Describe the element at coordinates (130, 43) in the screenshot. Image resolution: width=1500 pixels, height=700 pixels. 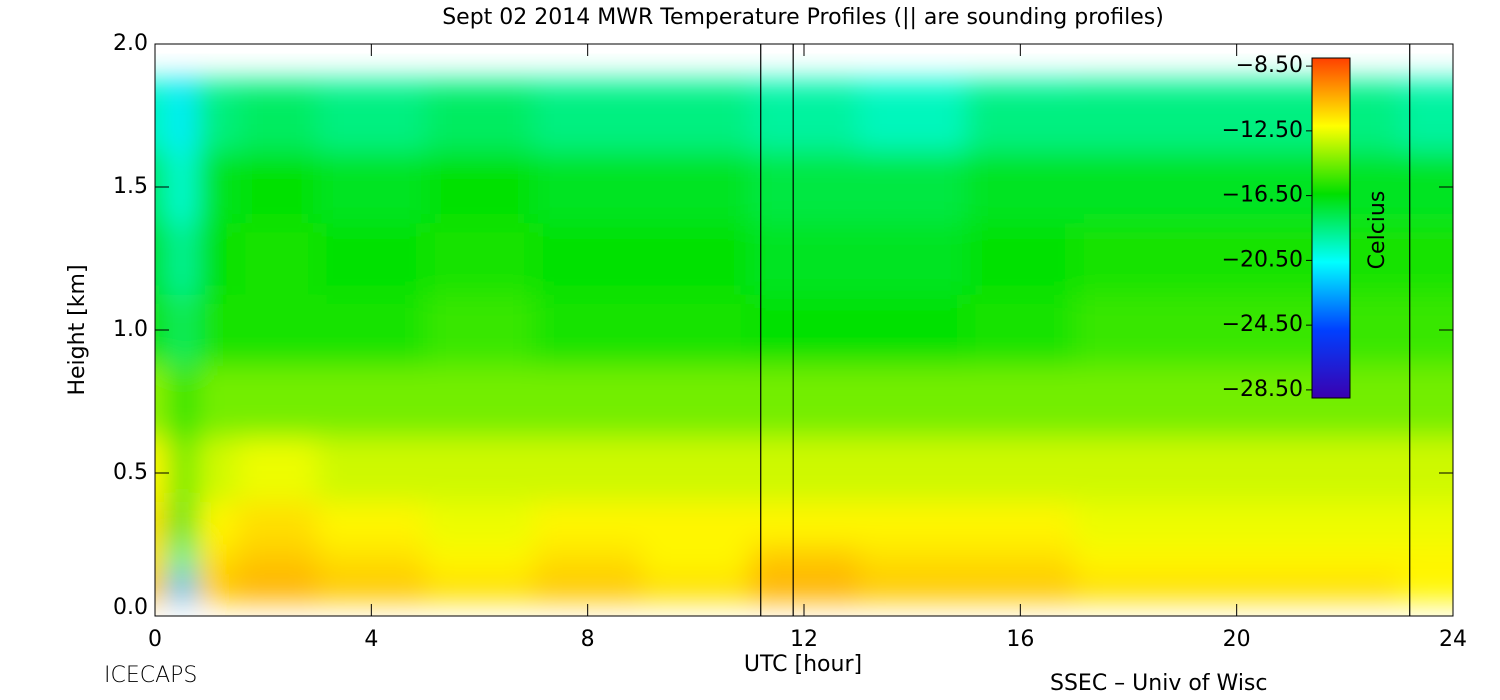
I see `y-tick-label: 2.0` at that location.